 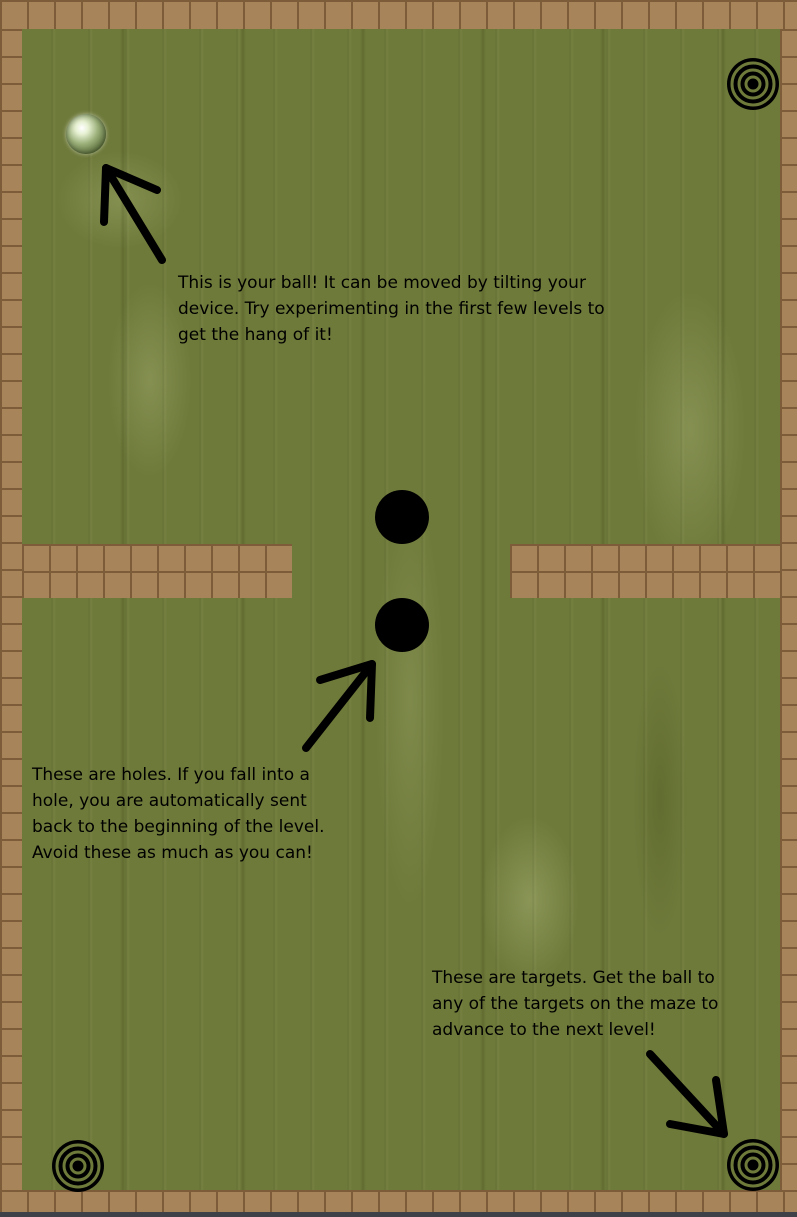 I want to click on wall-left, so click(x=11, y=609).